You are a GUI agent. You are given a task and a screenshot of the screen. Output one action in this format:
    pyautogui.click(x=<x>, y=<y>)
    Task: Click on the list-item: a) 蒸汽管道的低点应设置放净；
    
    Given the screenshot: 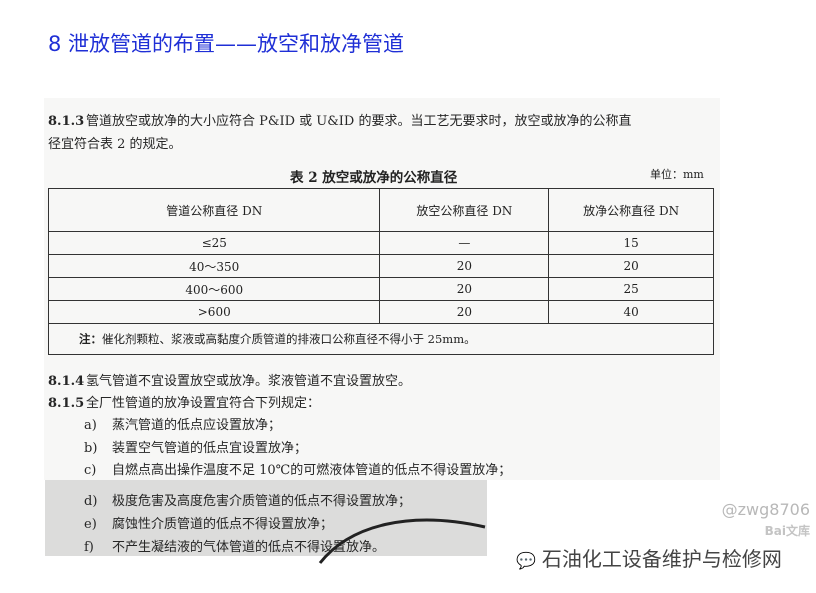 What is the action you would take?
    pyautogui.click(x=182, y=423)
    